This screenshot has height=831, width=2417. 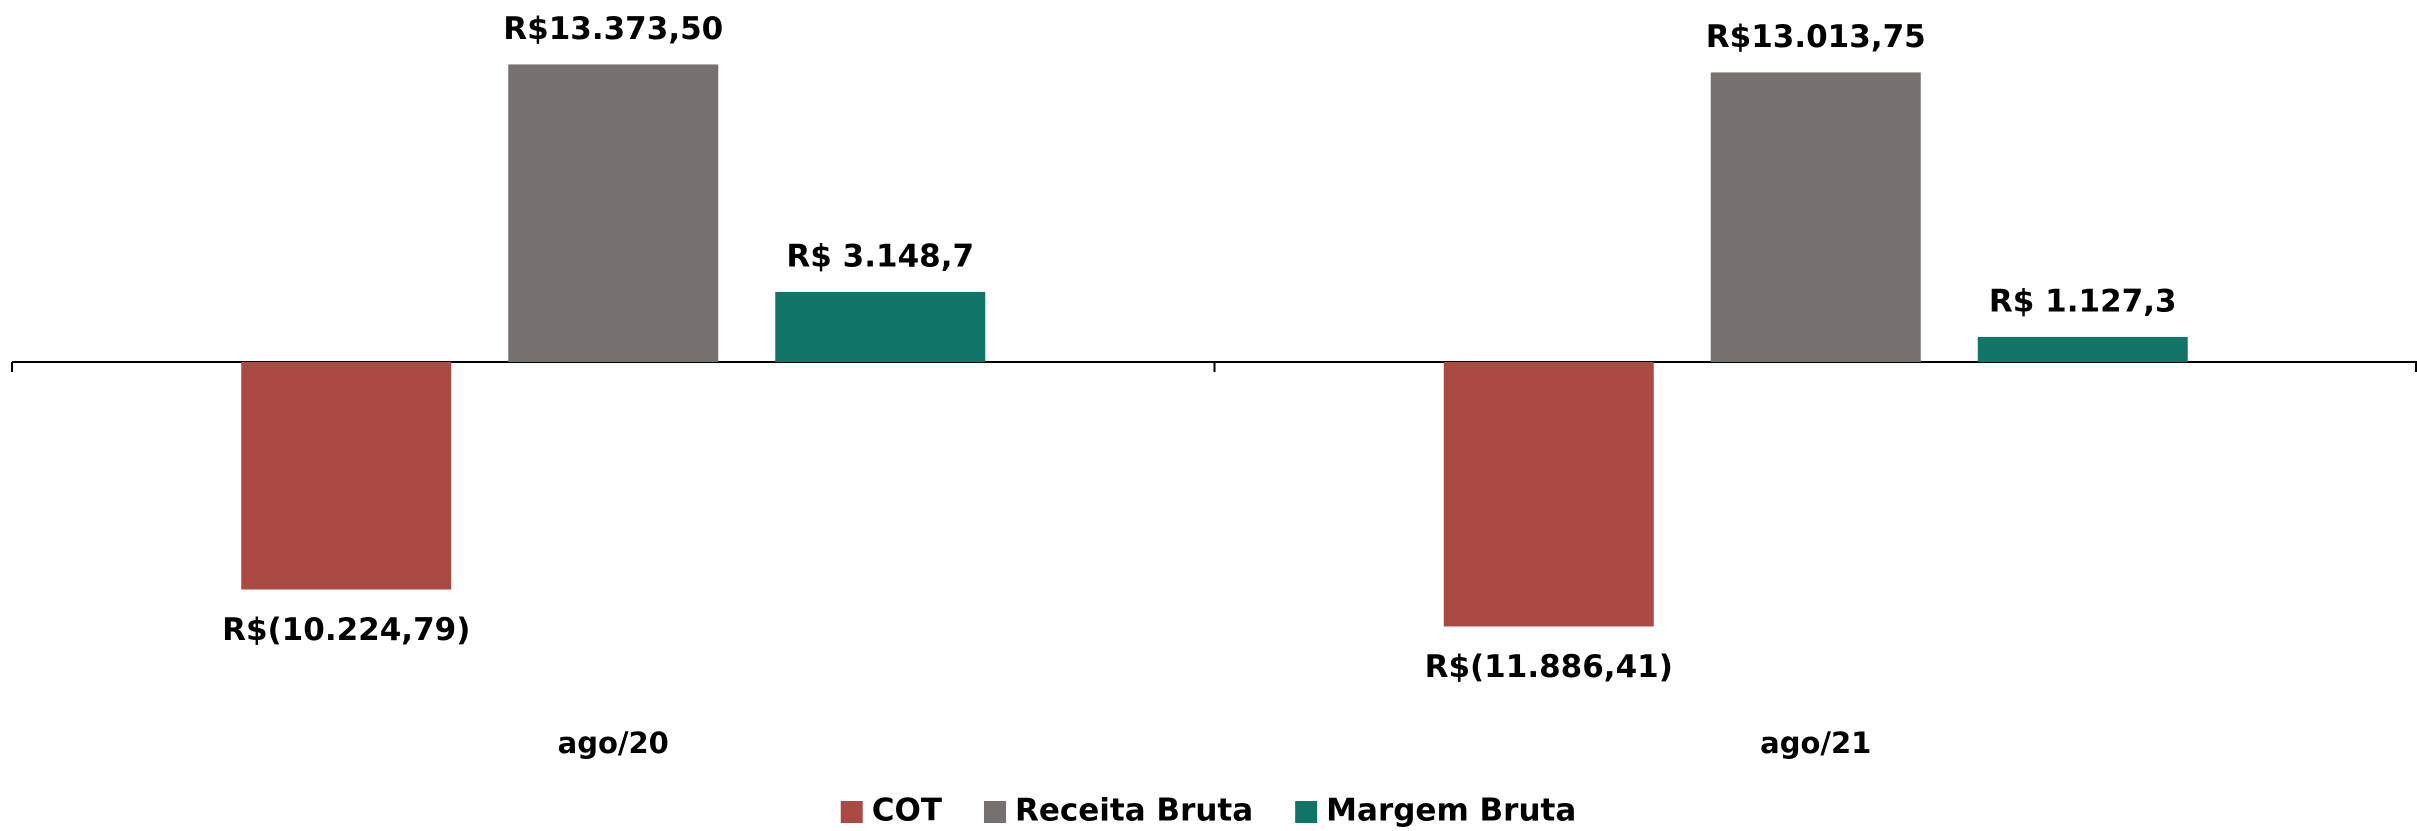 I want to click on value-label: R$13.013,75, so click(x=1816, y=37).